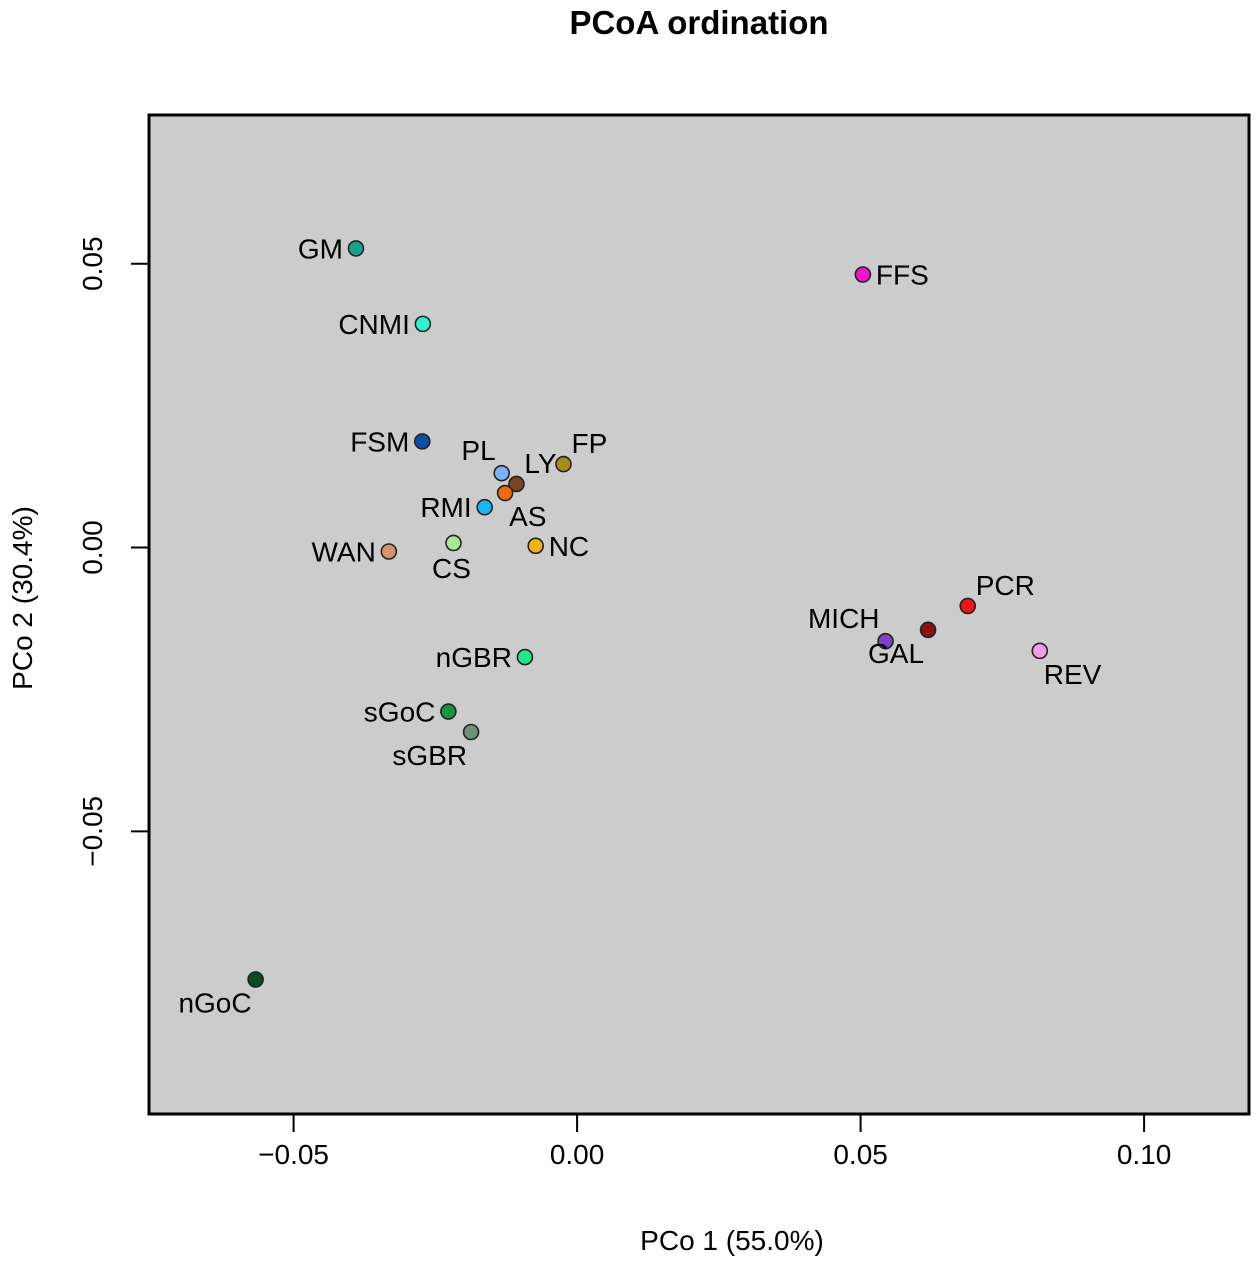 This screenshot has height=1265, width=1257. What do you see at coordinates (501, 473) in the screenshot?
I see `point-pl` at bounding box center [501, 473].